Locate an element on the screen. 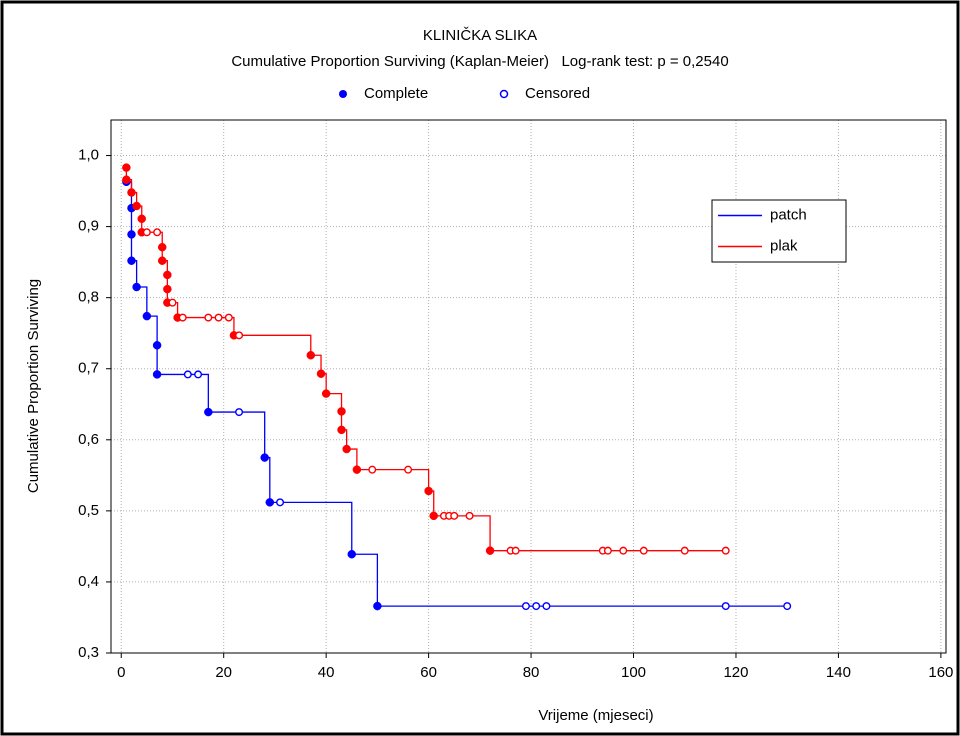 Image resolution: width=960 pixels, height=736 pixels. y-tick-label: 0,4 is located at coordinates (88, 581).